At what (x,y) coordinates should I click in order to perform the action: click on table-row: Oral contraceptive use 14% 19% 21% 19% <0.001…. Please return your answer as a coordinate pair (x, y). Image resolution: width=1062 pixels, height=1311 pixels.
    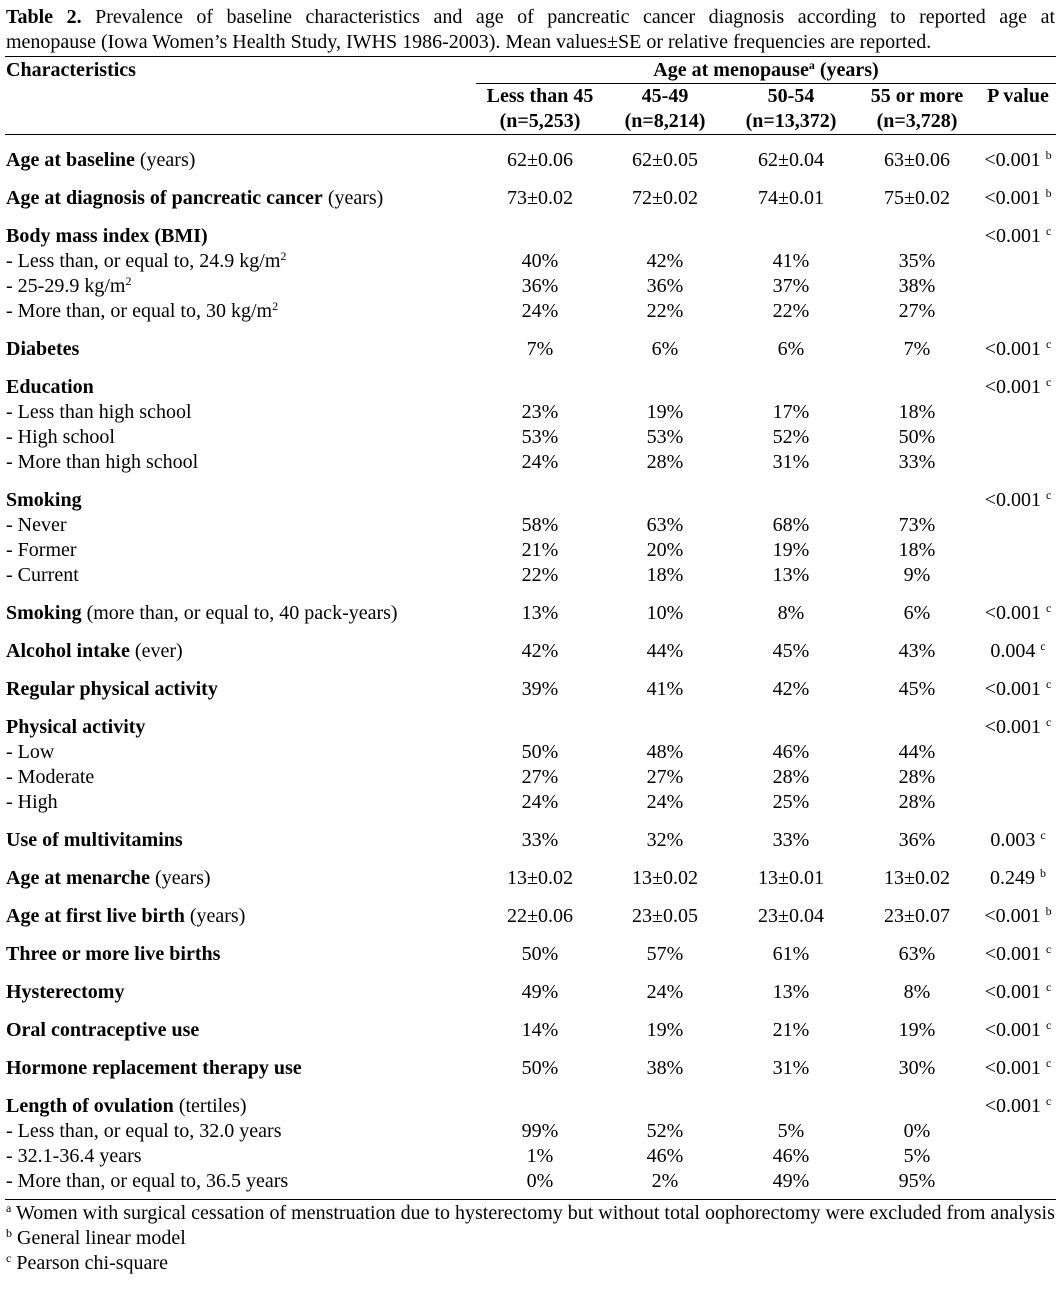
    Looking at the image, I should click on (531, 1030).